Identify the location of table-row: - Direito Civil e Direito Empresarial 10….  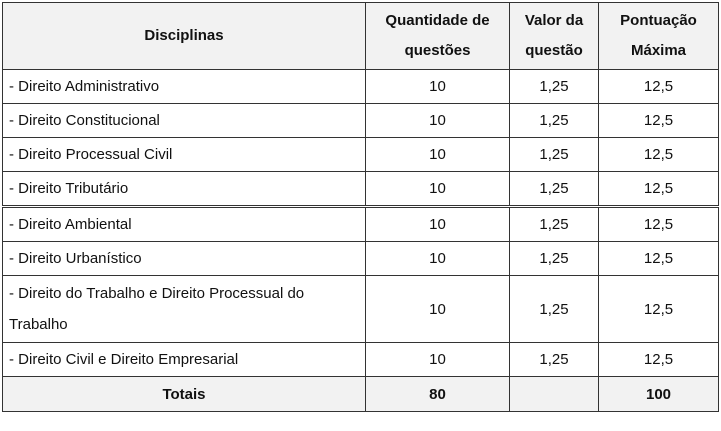
(360, 359).